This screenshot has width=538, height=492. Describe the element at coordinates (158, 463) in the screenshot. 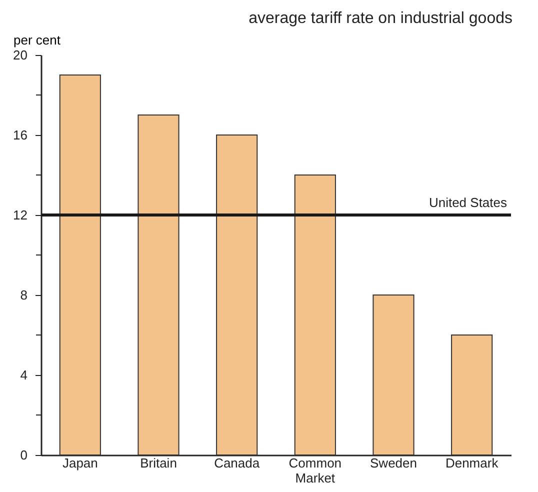

I see `x-tick-label: Britain` at that location.